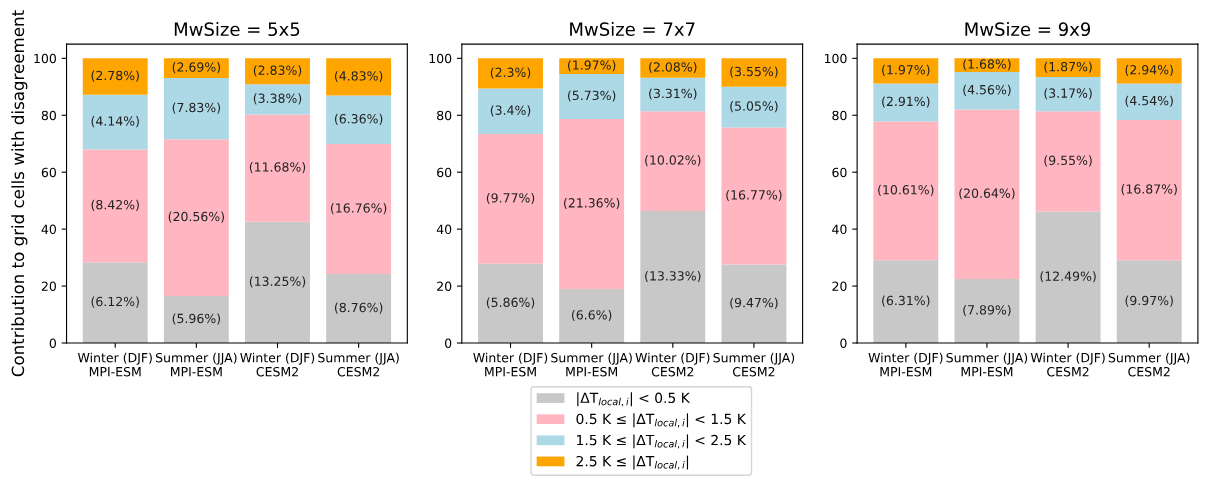 The height and width of the screenshot is (490, 1210). What do you see at coordinates (444, 286) in the screenshot?
I see `y-tick-label: 20` at bounding box center [444, 286].